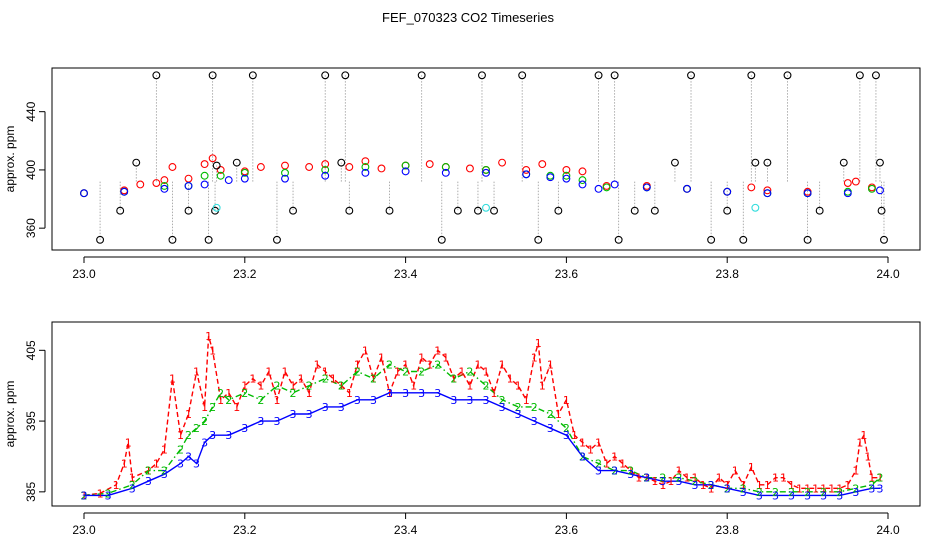  I want to click on x-tick-label: 23.2, so click(245, 530).